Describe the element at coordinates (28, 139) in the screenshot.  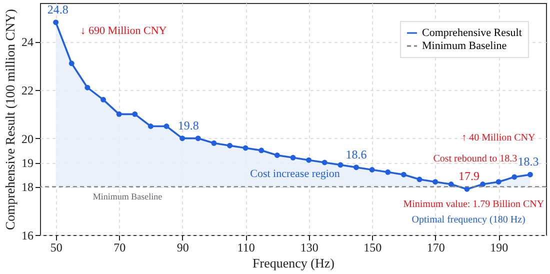
I see `y-tick-label: 20` at that location.